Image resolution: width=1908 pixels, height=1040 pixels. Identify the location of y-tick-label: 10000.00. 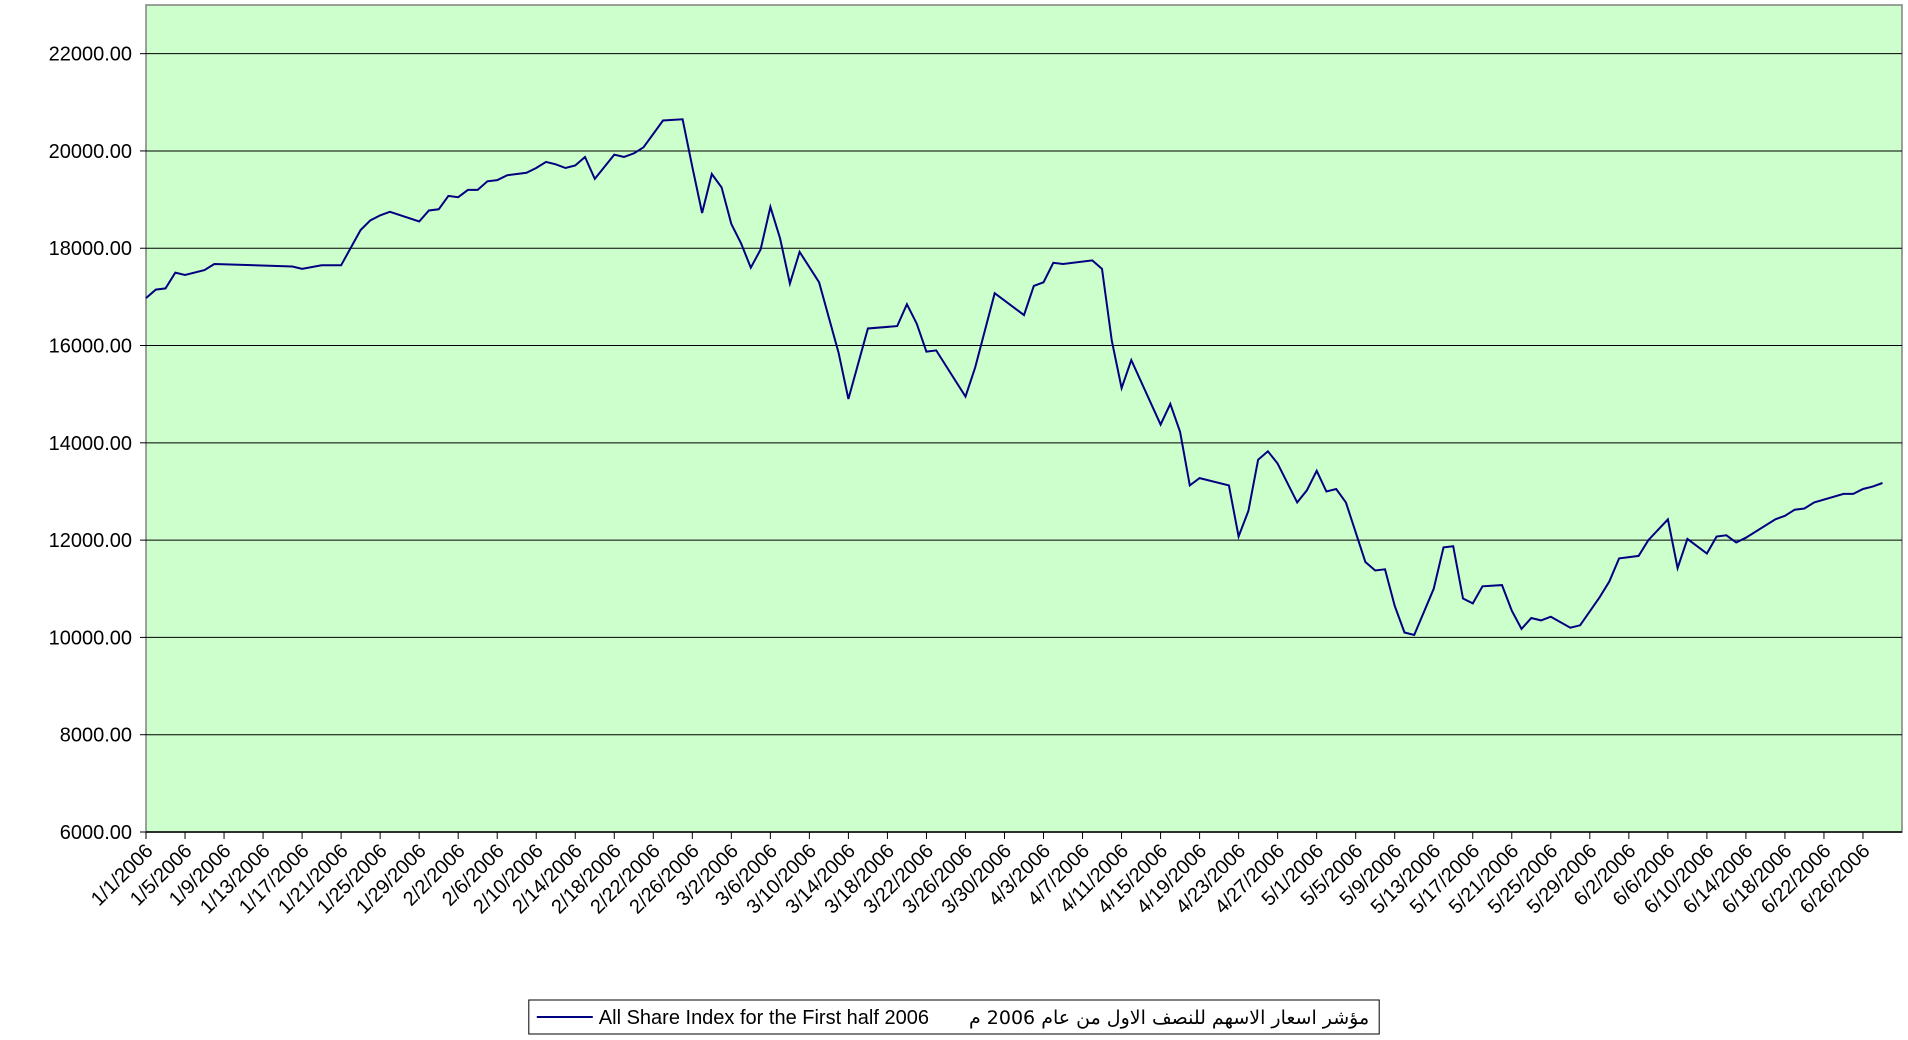
(90, 638).